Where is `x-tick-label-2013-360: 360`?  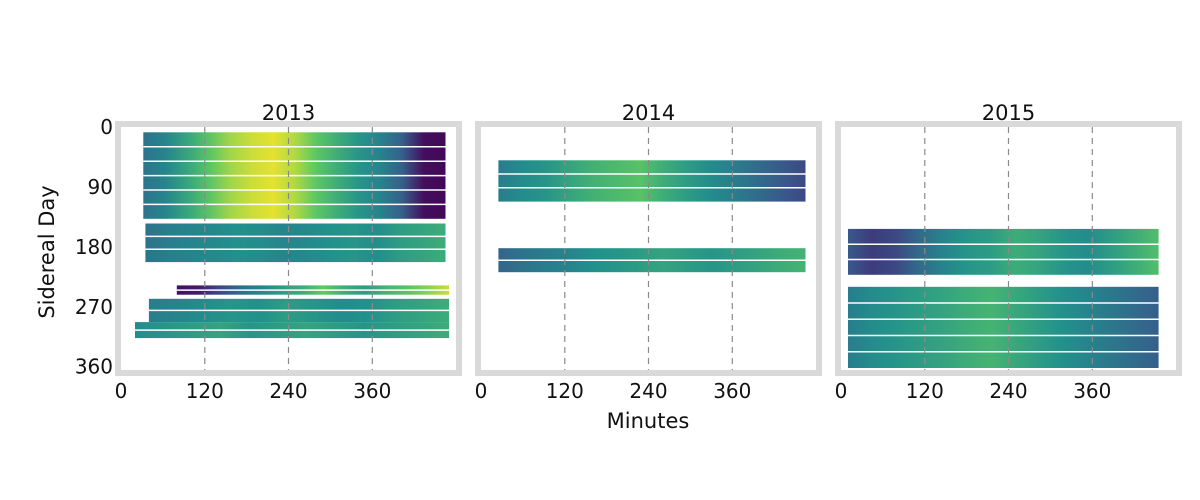 x-tick-label-2013-360: 360 is located at coordinates (372, 391).